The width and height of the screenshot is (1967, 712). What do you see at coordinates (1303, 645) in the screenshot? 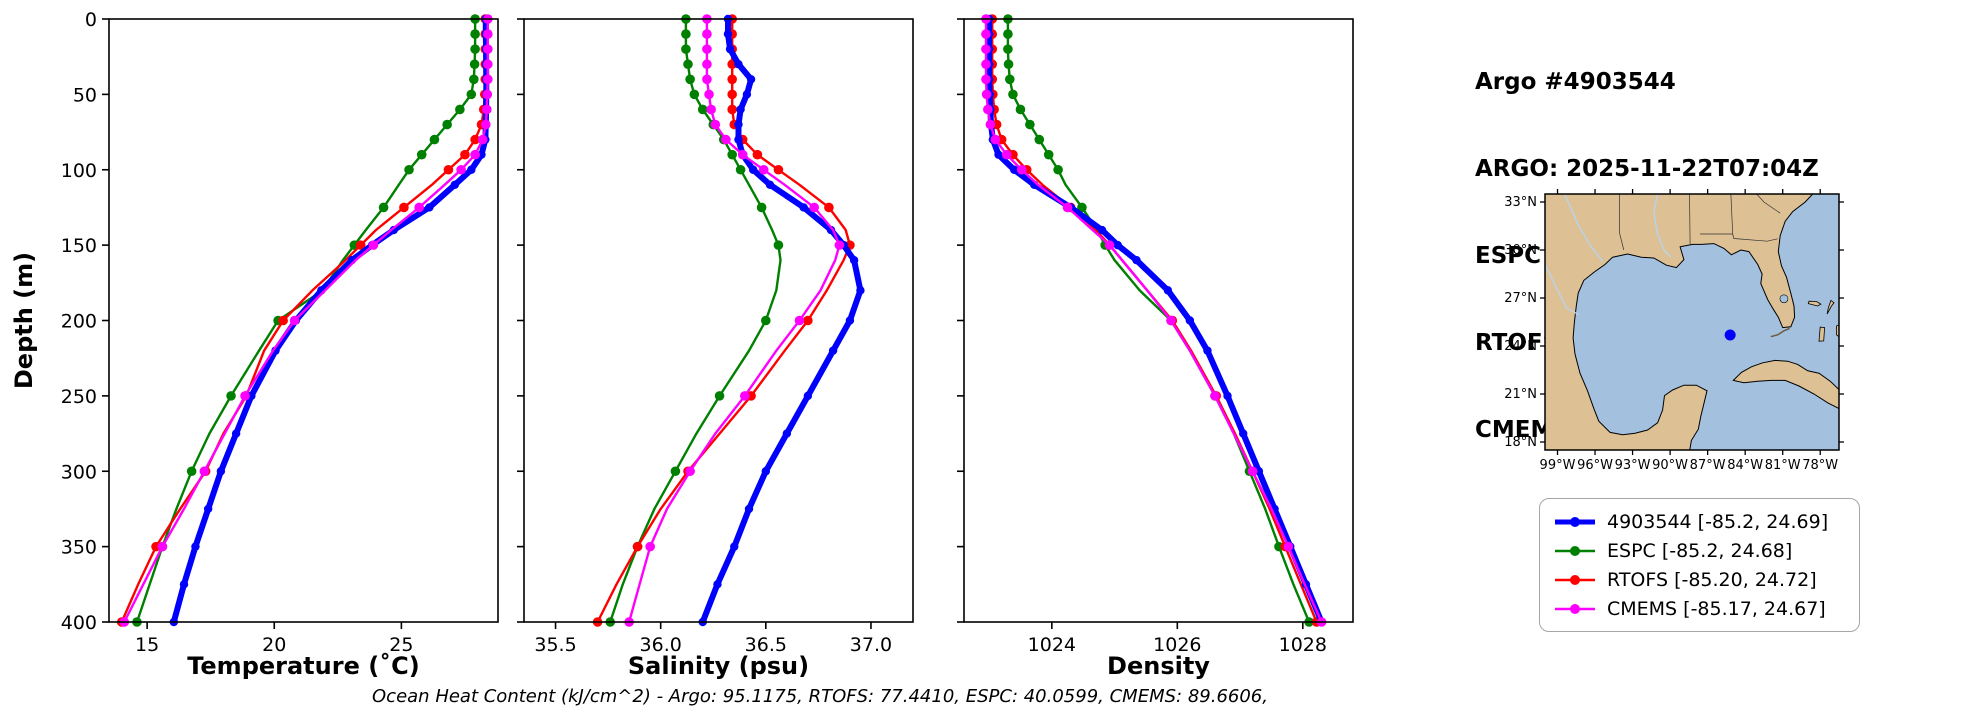
I see `density-tick-label: 1028` at bounding box center [1303, 645].